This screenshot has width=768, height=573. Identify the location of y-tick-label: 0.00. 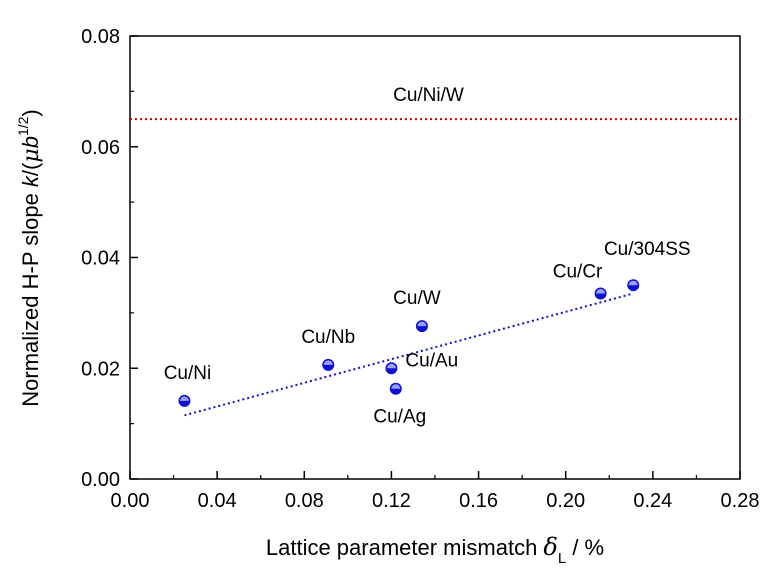
(100, 480).